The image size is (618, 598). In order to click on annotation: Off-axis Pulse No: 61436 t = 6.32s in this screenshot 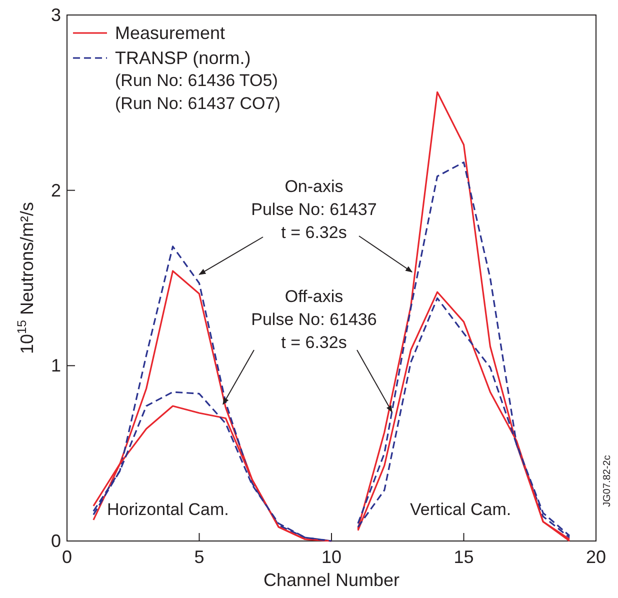, I will do `click(314, 319)`.